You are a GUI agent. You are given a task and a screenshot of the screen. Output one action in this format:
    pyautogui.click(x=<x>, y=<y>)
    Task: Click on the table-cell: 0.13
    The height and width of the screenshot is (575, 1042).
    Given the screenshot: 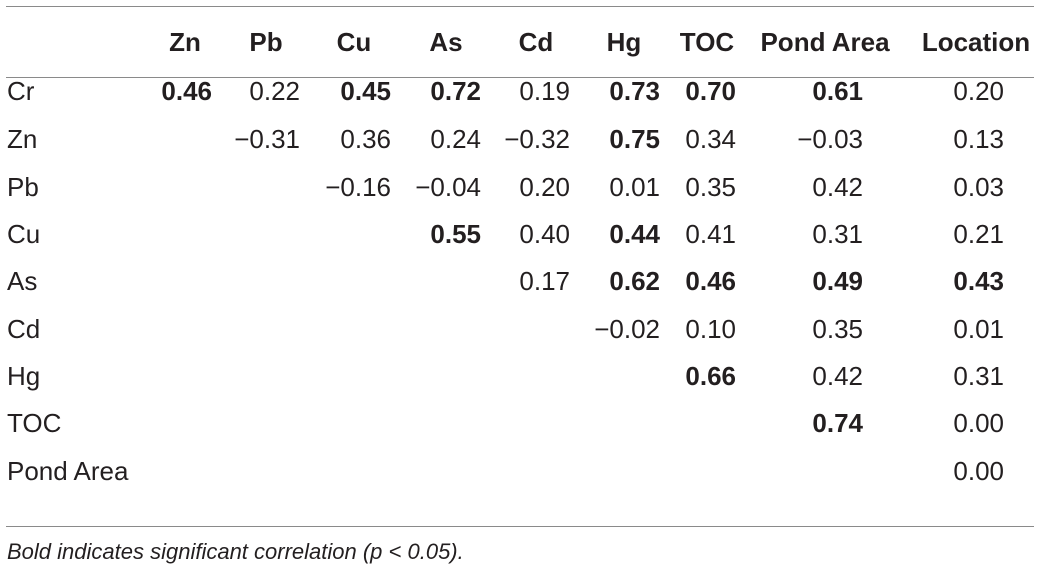 What is the action you would take?
    pyautogui.click(x=978, y=139)
    